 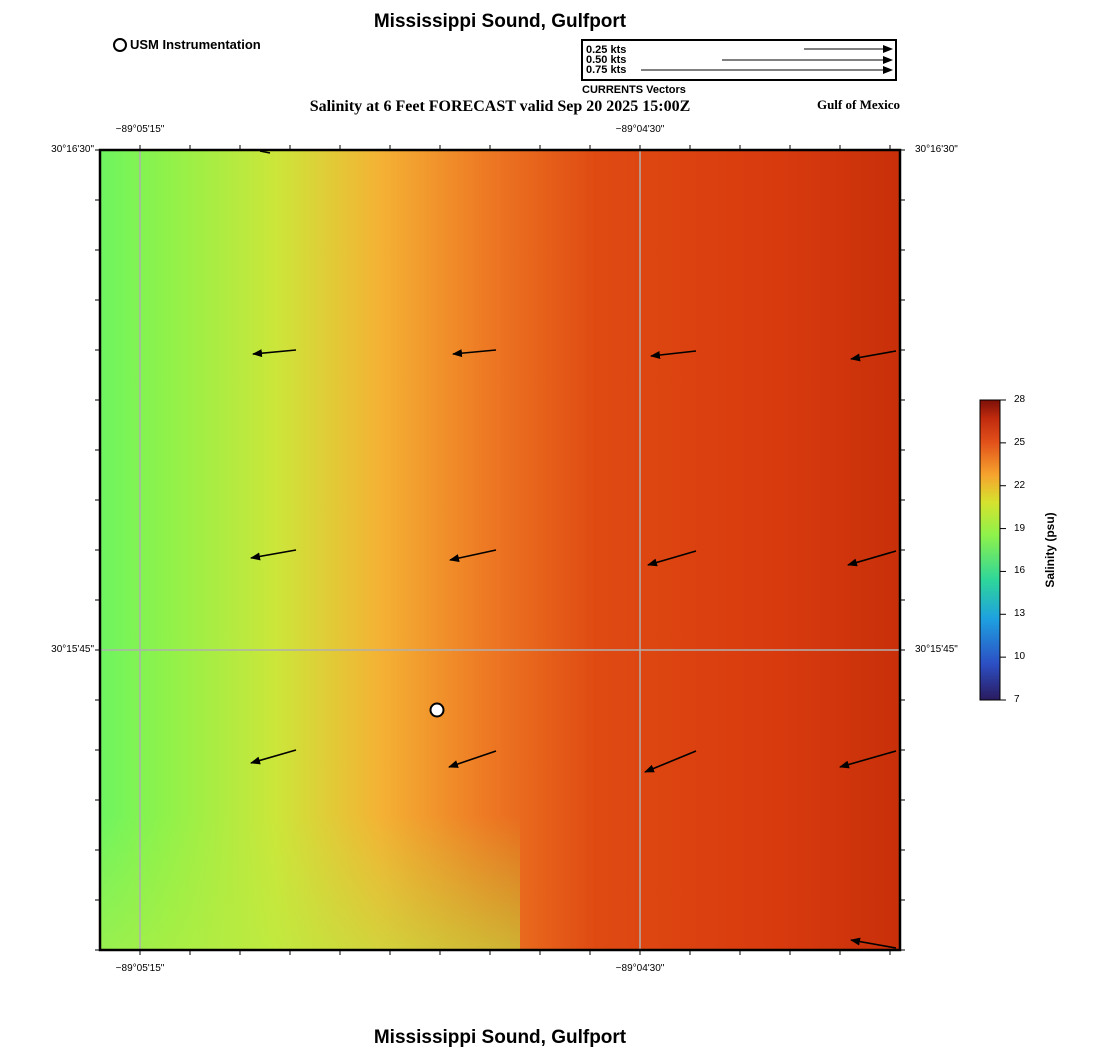 What do you see at coordinates (1020, 571) in the screenshot?
I see `colorbar-tick-label: 16` at bounding box center [1020, 571].